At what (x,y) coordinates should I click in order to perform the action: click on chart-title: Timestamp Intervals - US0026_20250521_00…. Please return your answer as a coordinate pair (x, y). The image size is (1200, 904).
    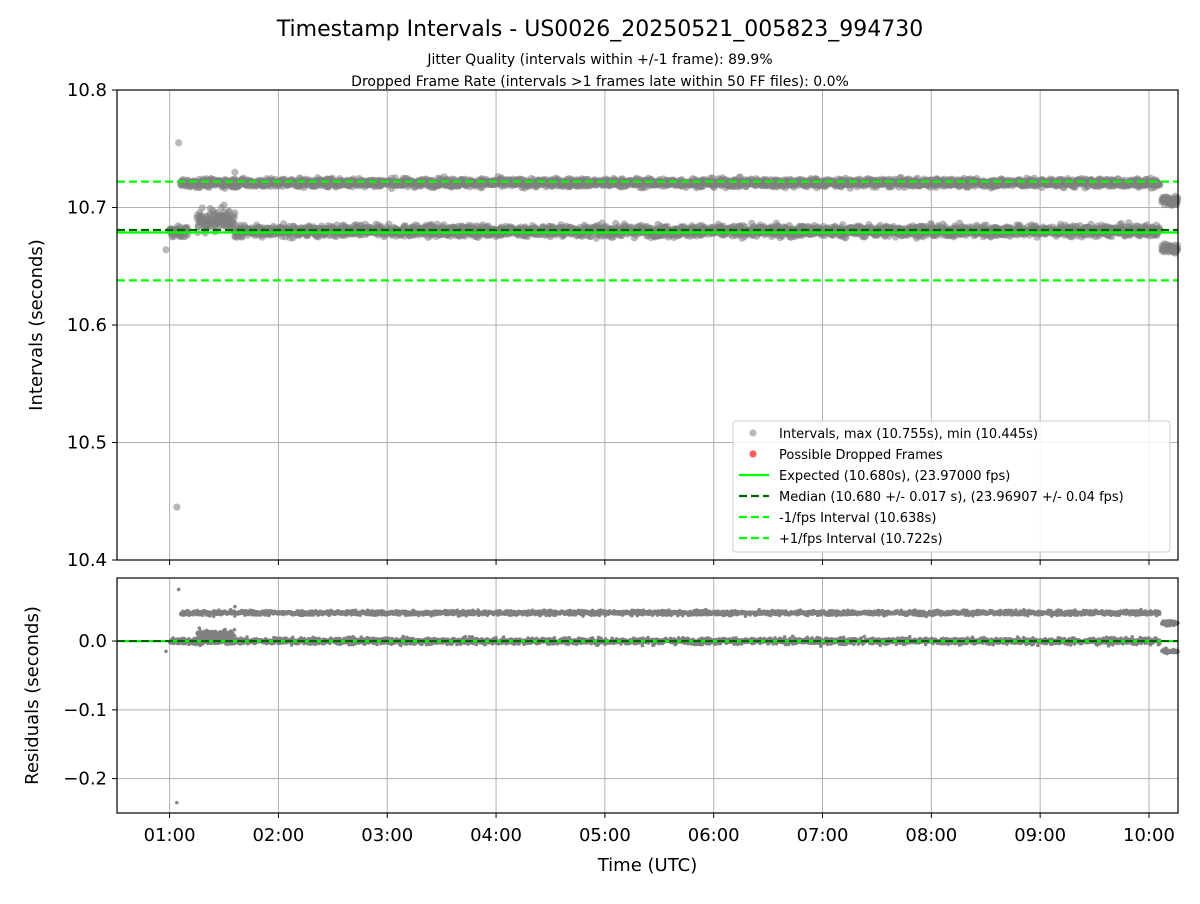
    Looking at the image, I should click on (599, 29).